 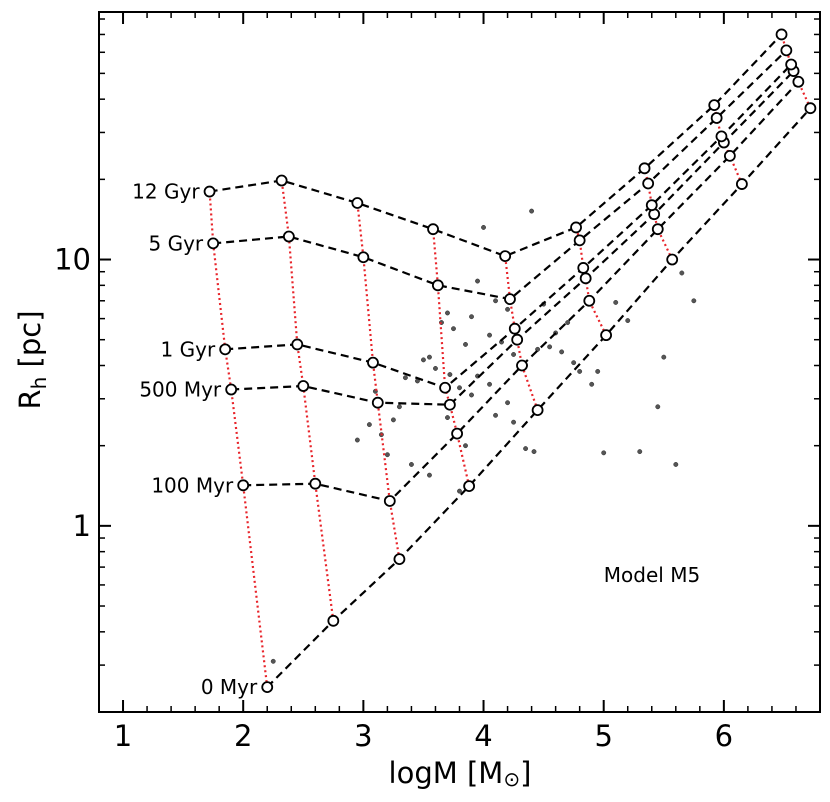 I want to click on y-axis-label: Rh [pc], so click(x=32, y=359).